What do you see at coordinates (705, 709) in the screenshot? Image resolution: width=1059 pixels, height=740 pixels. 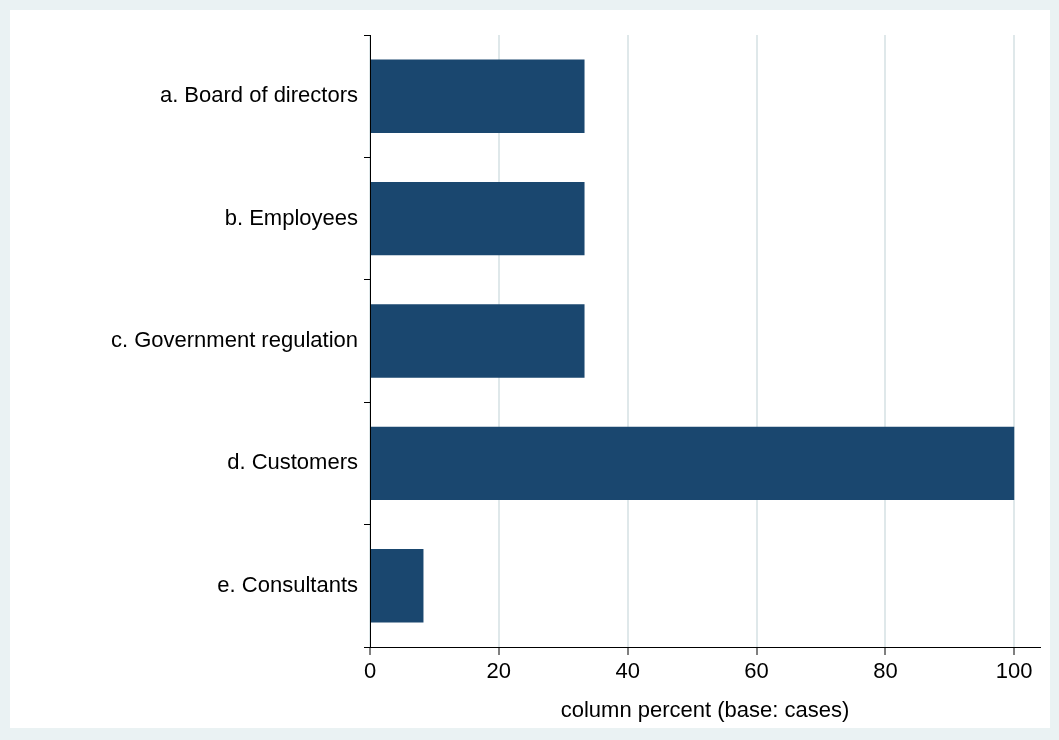 I see `x-axis-title: column percent (base: cases)` at bounding box center [705, 709].